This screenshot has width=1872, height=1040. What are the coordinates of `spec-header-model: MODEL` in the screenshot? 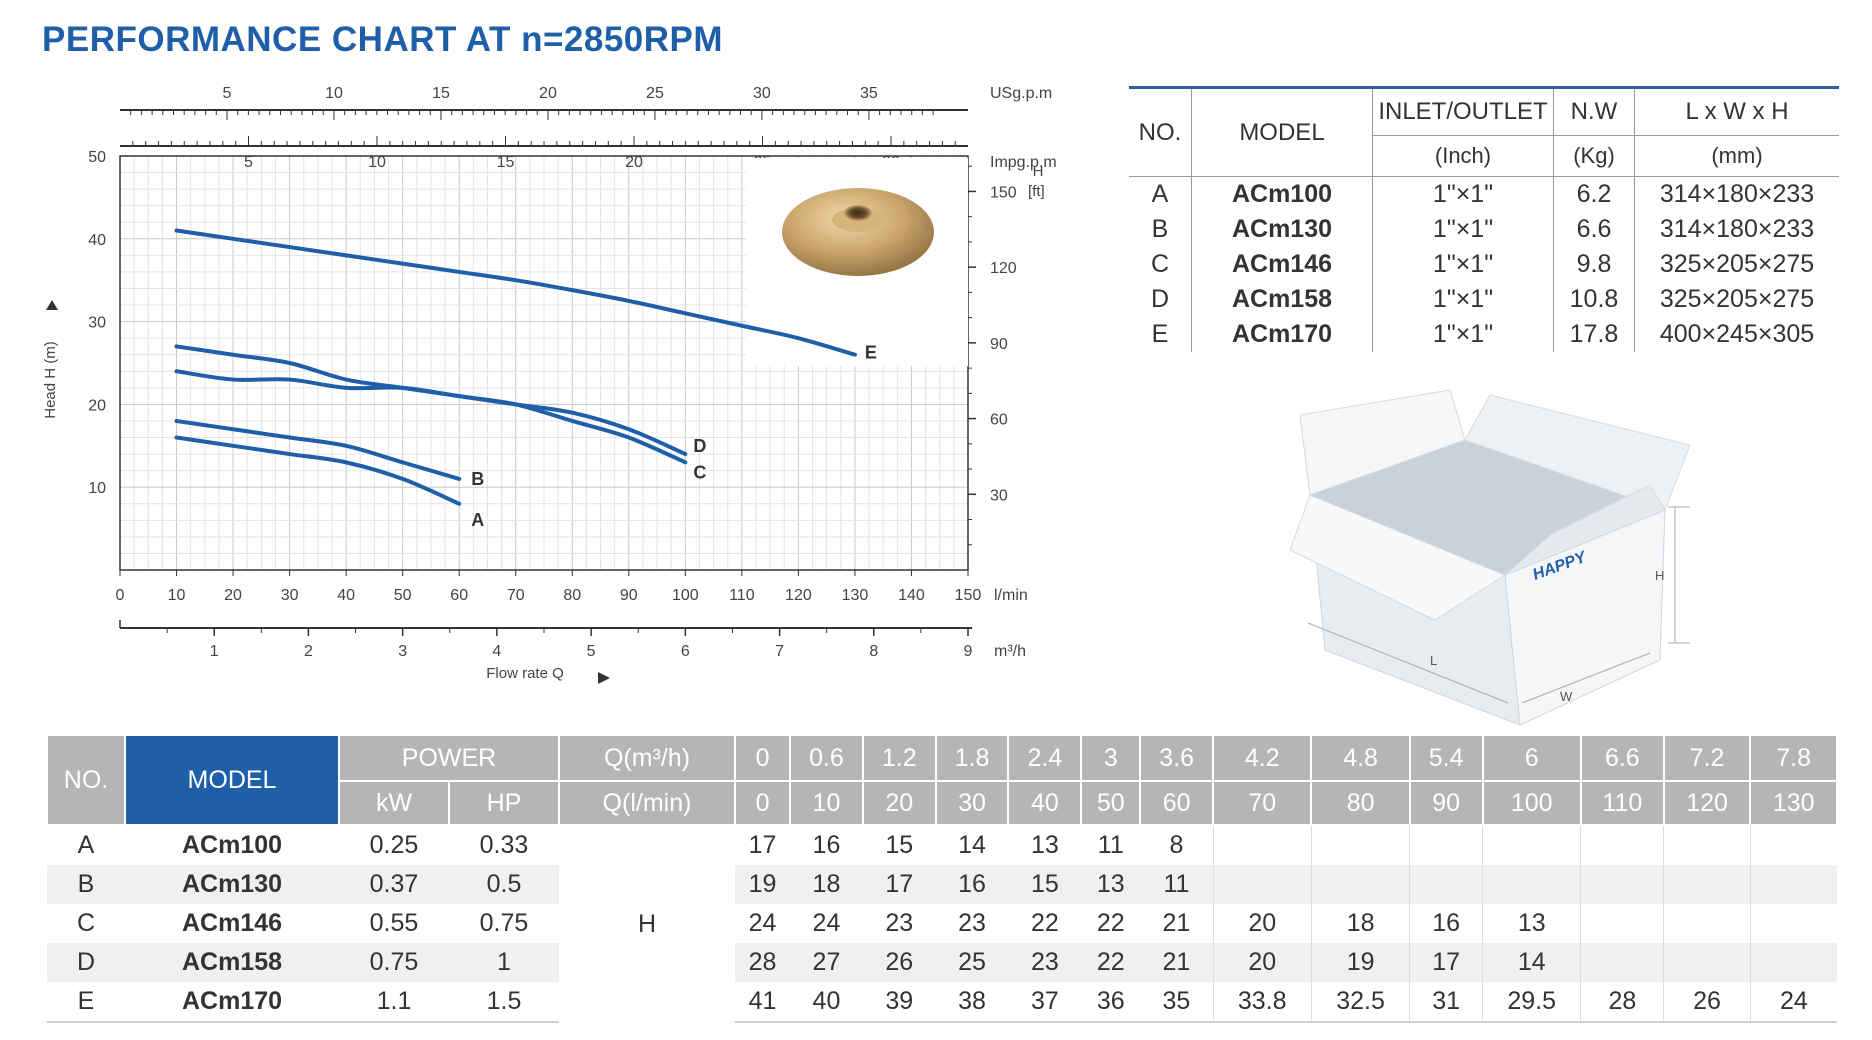 It's located at (1282, 131).